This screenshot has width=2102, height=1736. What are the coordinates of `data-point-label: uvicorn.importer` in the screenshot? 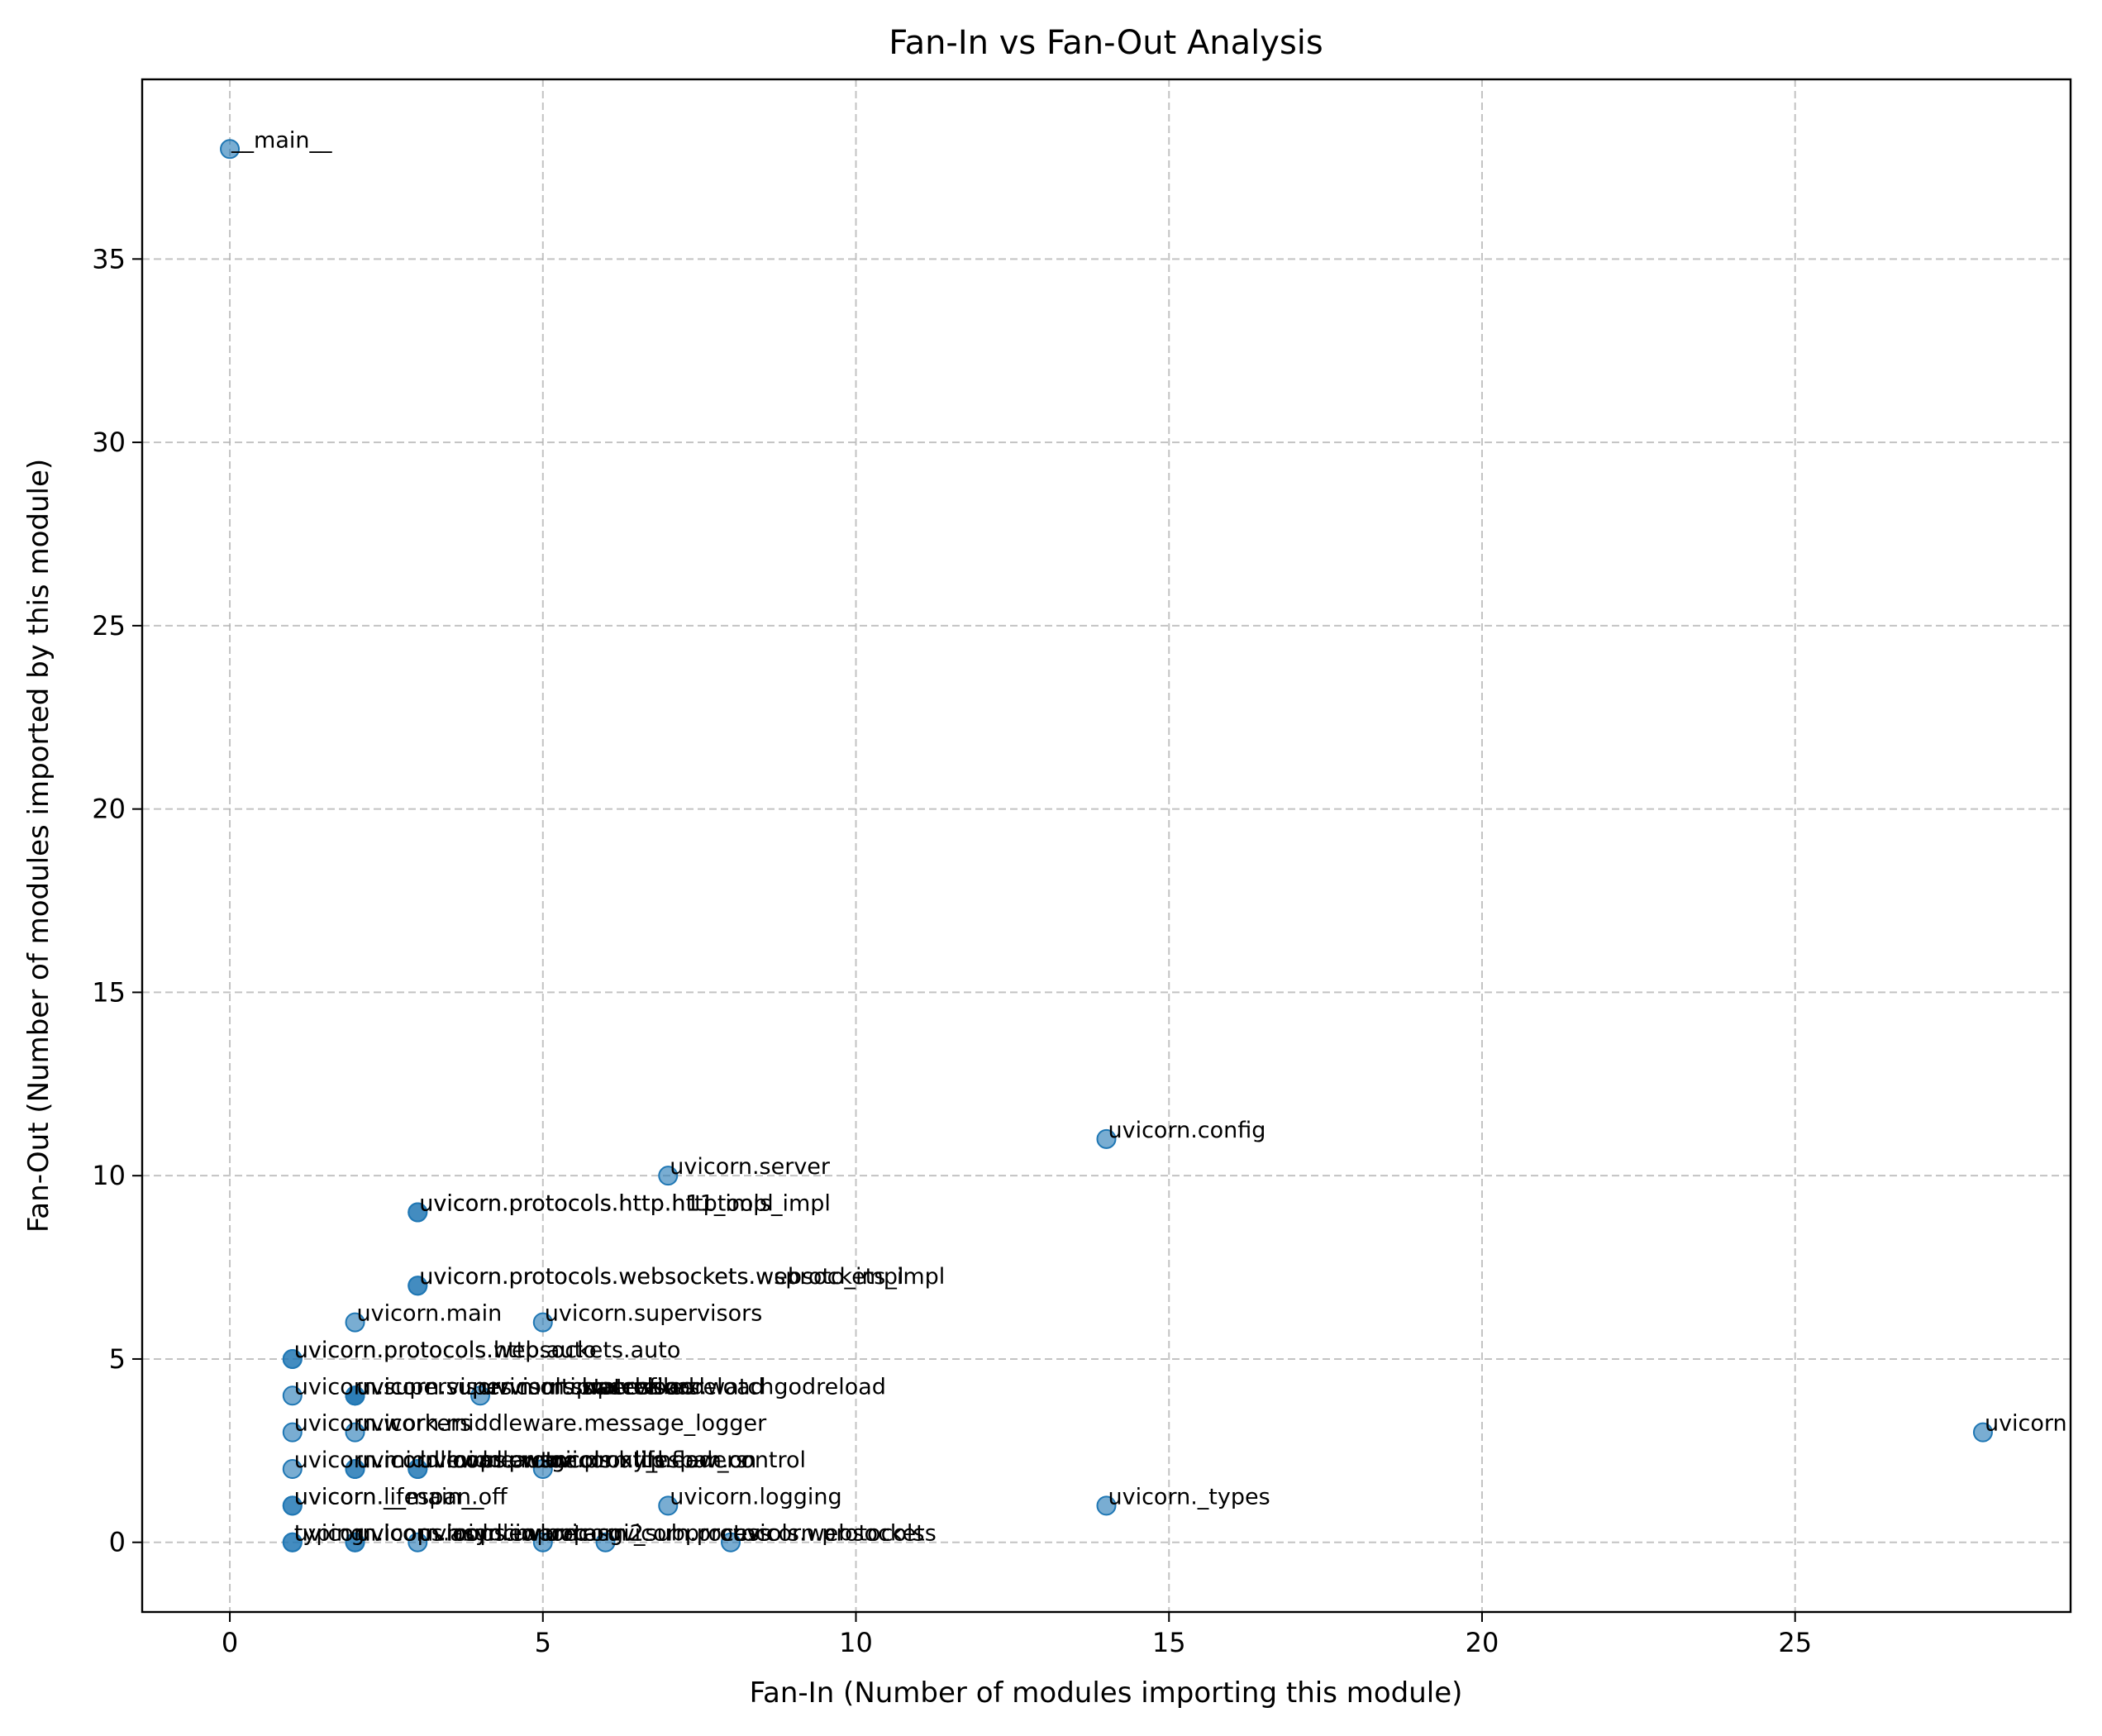 It's located at (512, 1534).